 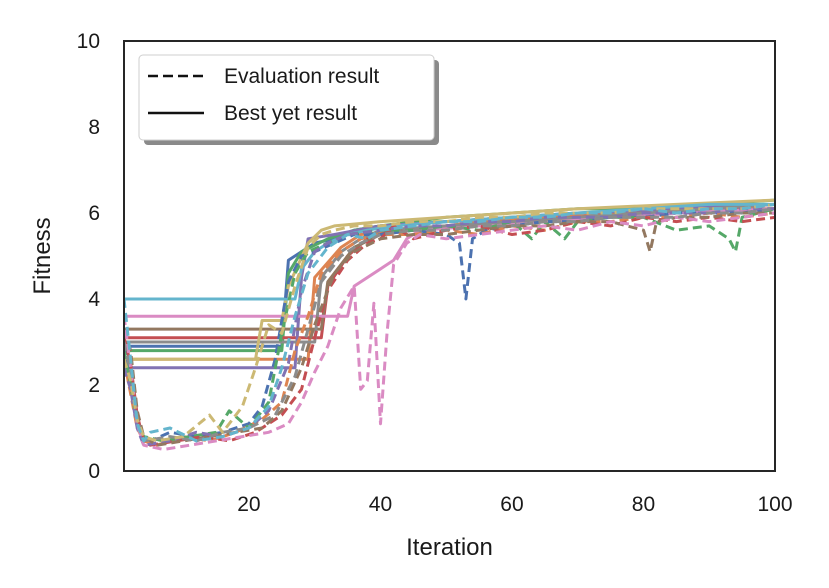 What do you see at coordinates (42, 255) in the screenshot?
I see `y-axis-label: Fitness` at bounding box center [42, 255].